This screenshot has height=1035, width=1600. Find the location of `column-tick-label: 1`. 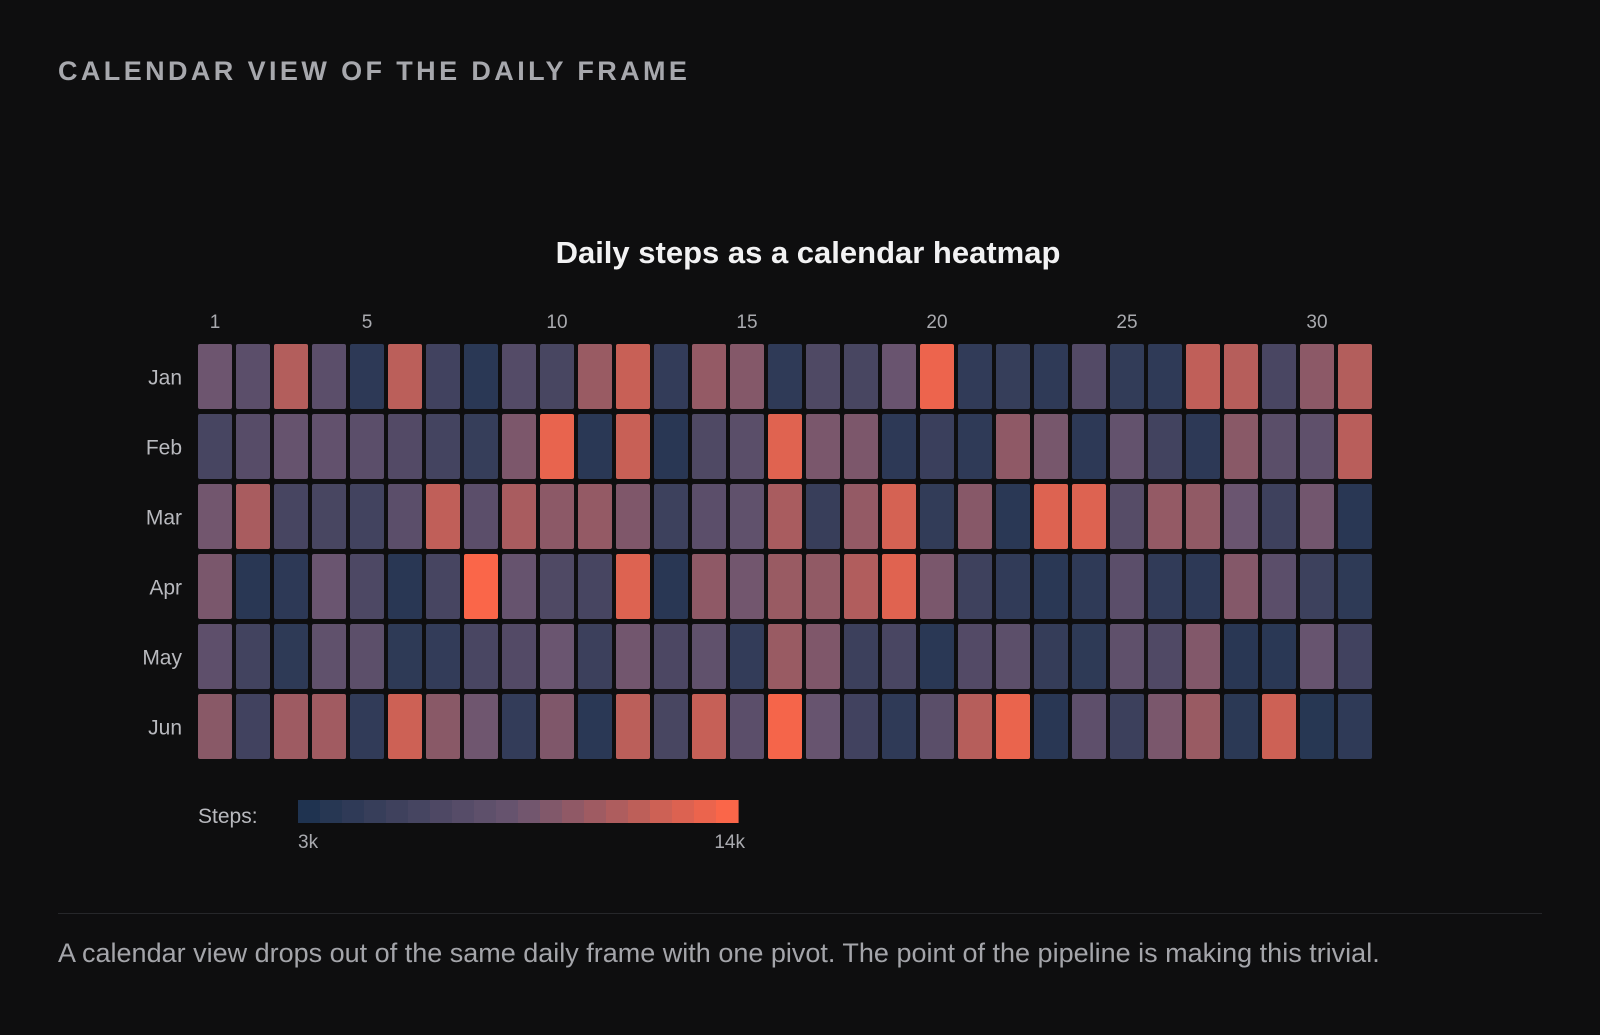

column-tick-label: 1 is located at coordinates (215, 322).